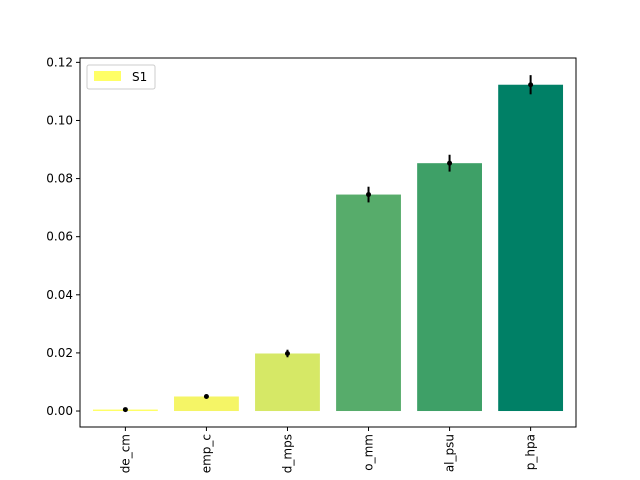 This screenshot has width=640, height=480. Describe the element at coordinates (287, 453) in the screenshot. I see `x-tick-label-d_mps: d_mps` at that location.